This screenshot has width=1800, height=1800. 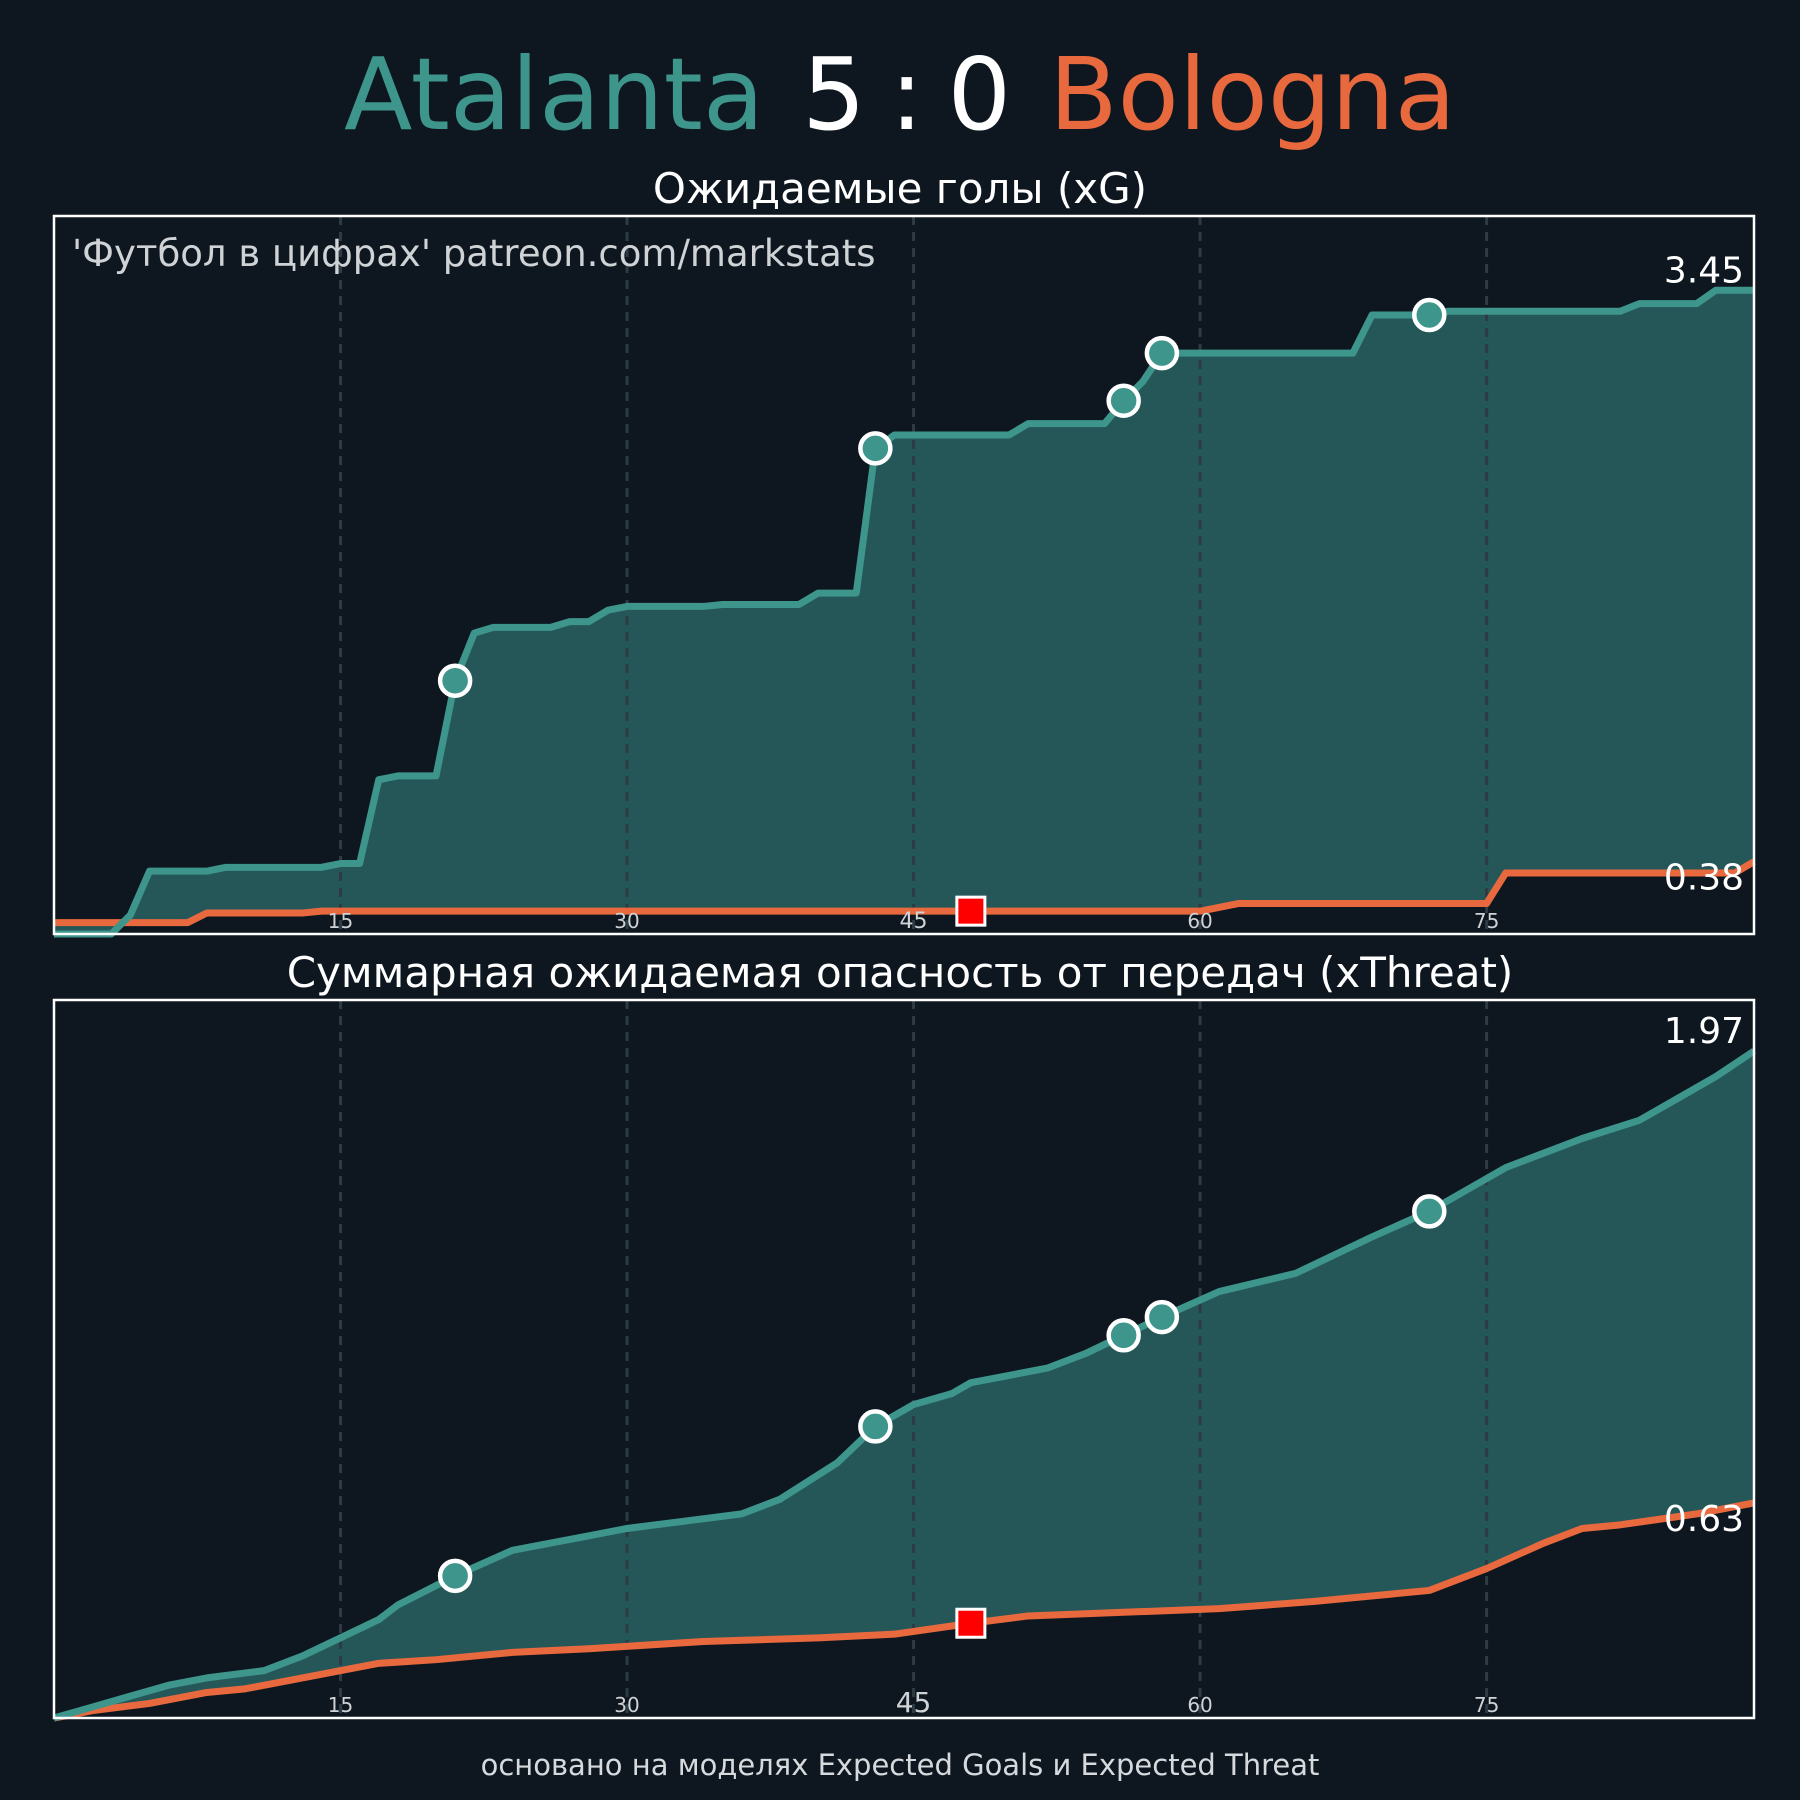 What do you see at coordinates (554, 94) in the screenshot?
I see `home-team-name: Atalanta` at bounding box center [554, 94].